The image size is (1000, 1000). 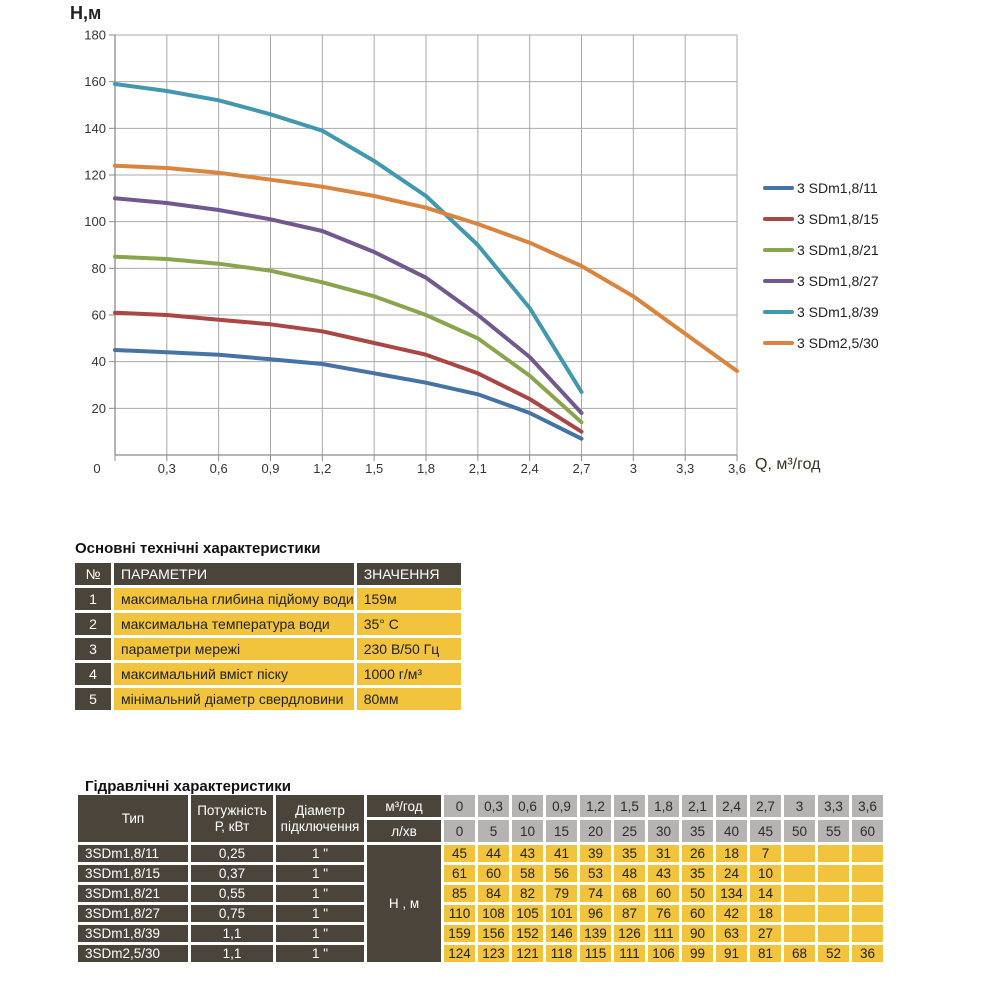 I want to click on tech-header-param: ПАРАМЕТРИ, so click(x=234, y=574).